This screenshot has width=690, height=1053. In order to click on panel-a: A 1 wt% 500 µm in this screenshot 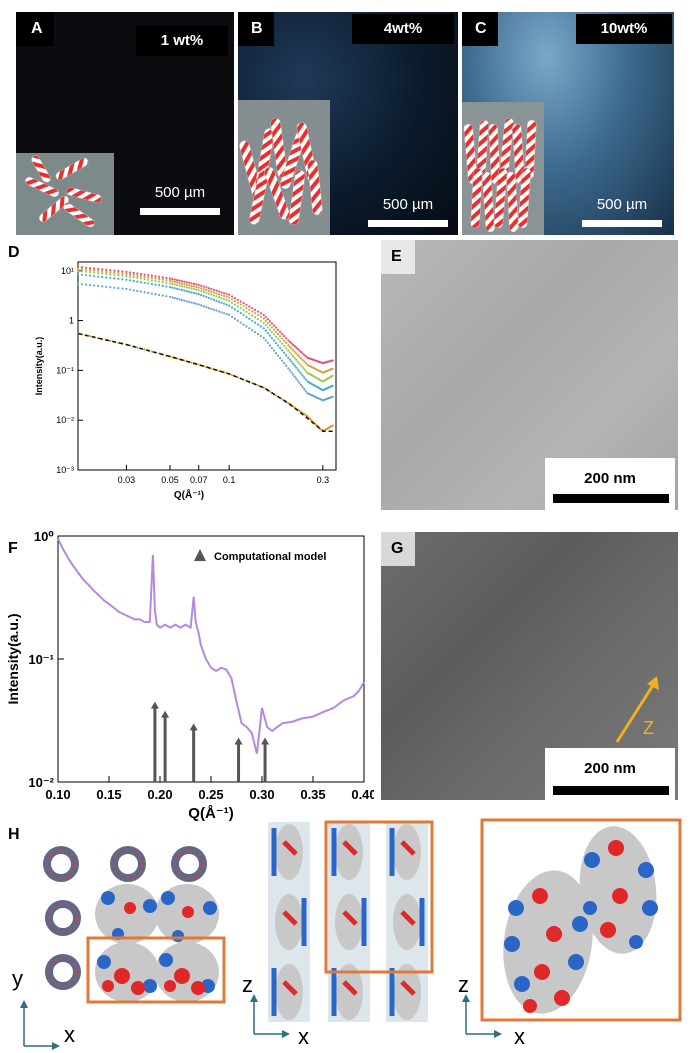, I will do `click(125, 123)`.